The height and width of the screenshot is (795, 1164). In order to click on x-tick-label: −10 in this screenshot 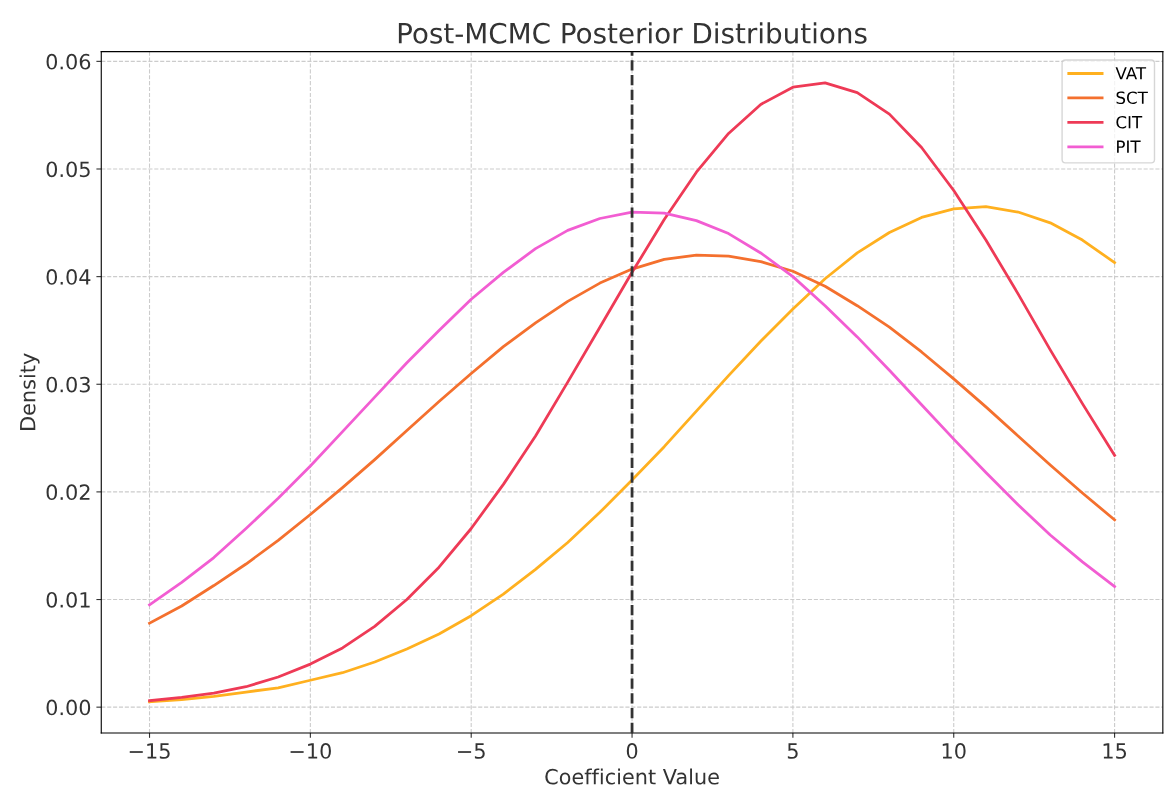, I will do `click(310, 751)`.